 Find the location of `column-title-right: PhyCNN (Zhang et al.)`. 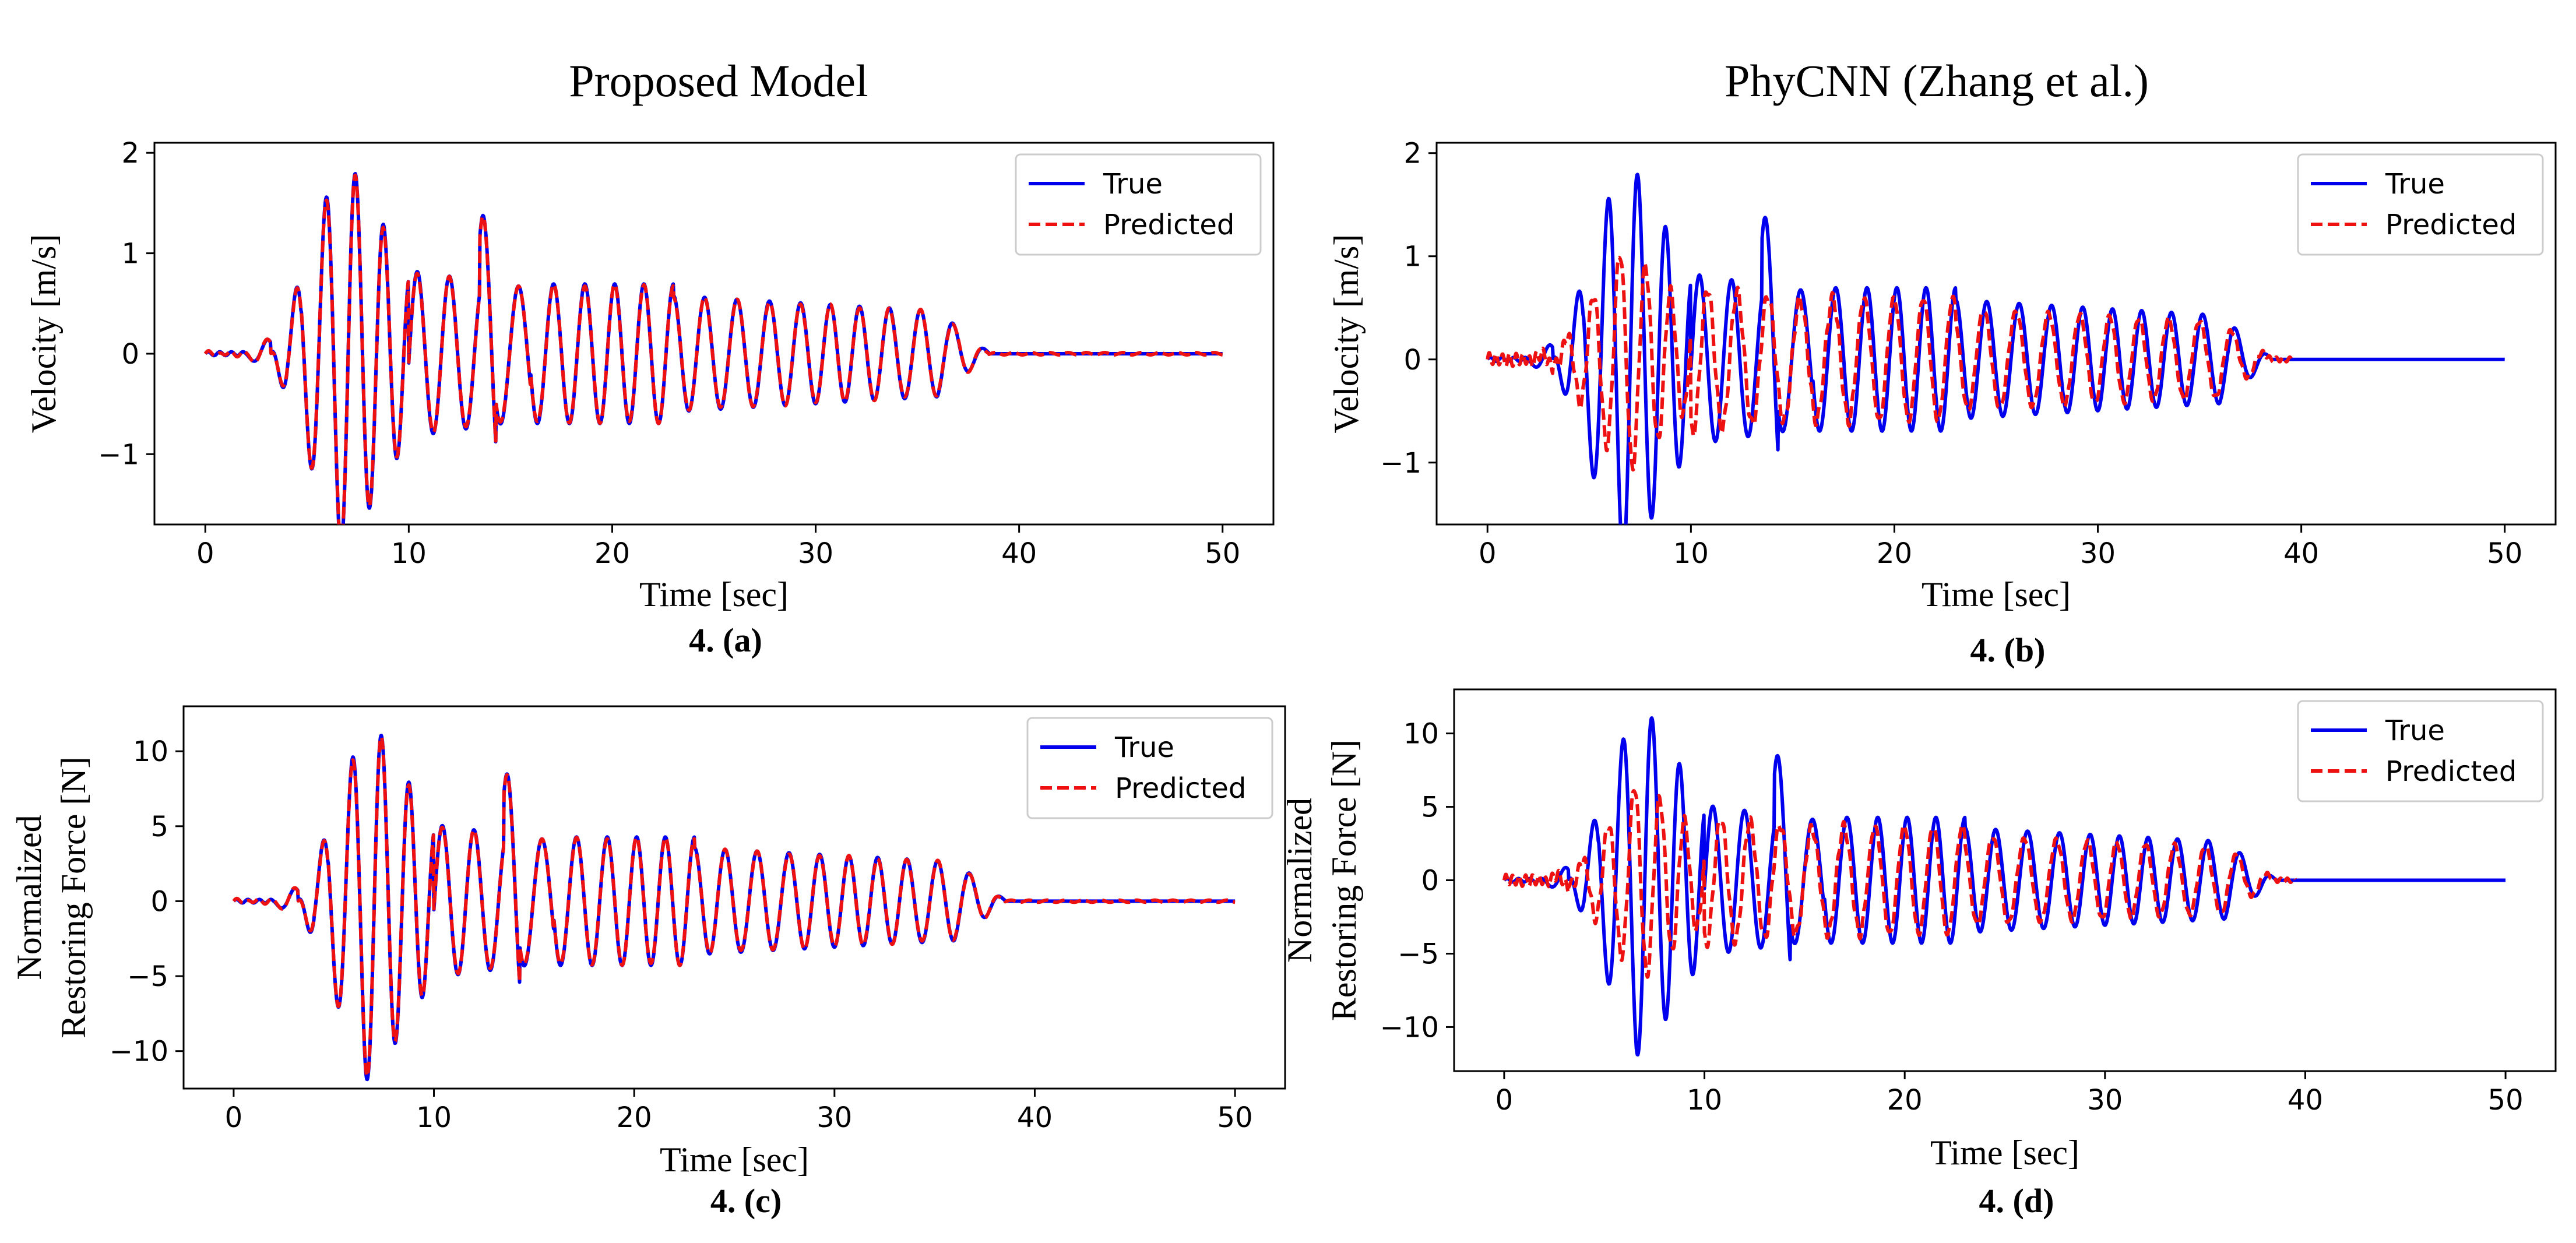

column-title-right: PhyCNN (Zhang et al.) is located at coordinates (1937, 80).